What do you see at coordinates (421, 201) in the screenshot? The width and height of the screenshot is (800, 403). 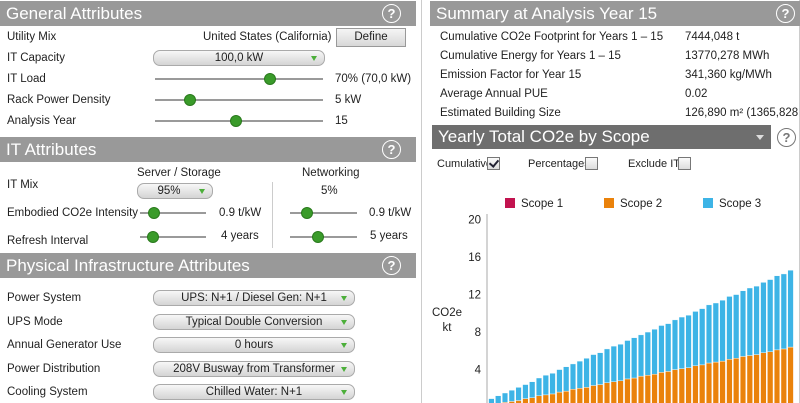 I see `panel-divider` at bounding box center [421, 201].